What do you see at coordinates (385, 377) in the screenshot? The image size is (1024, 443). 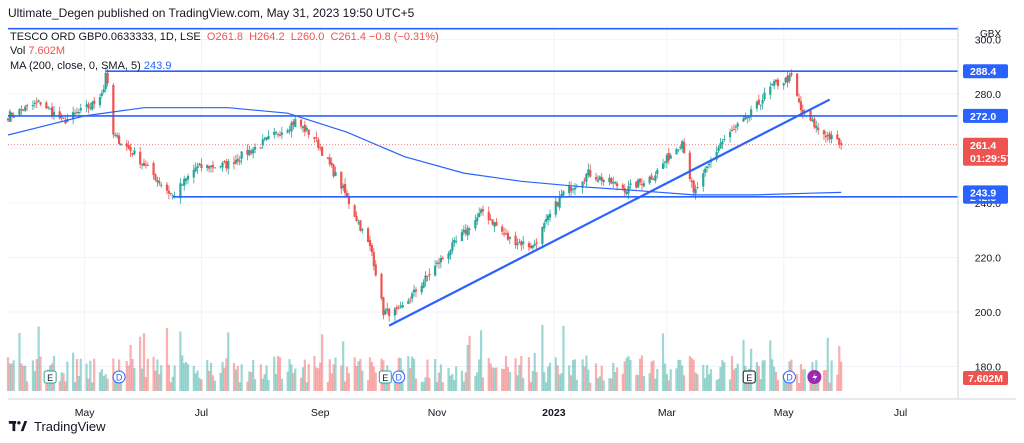 I see `earnings-marker` at bounding box center [385, 377].